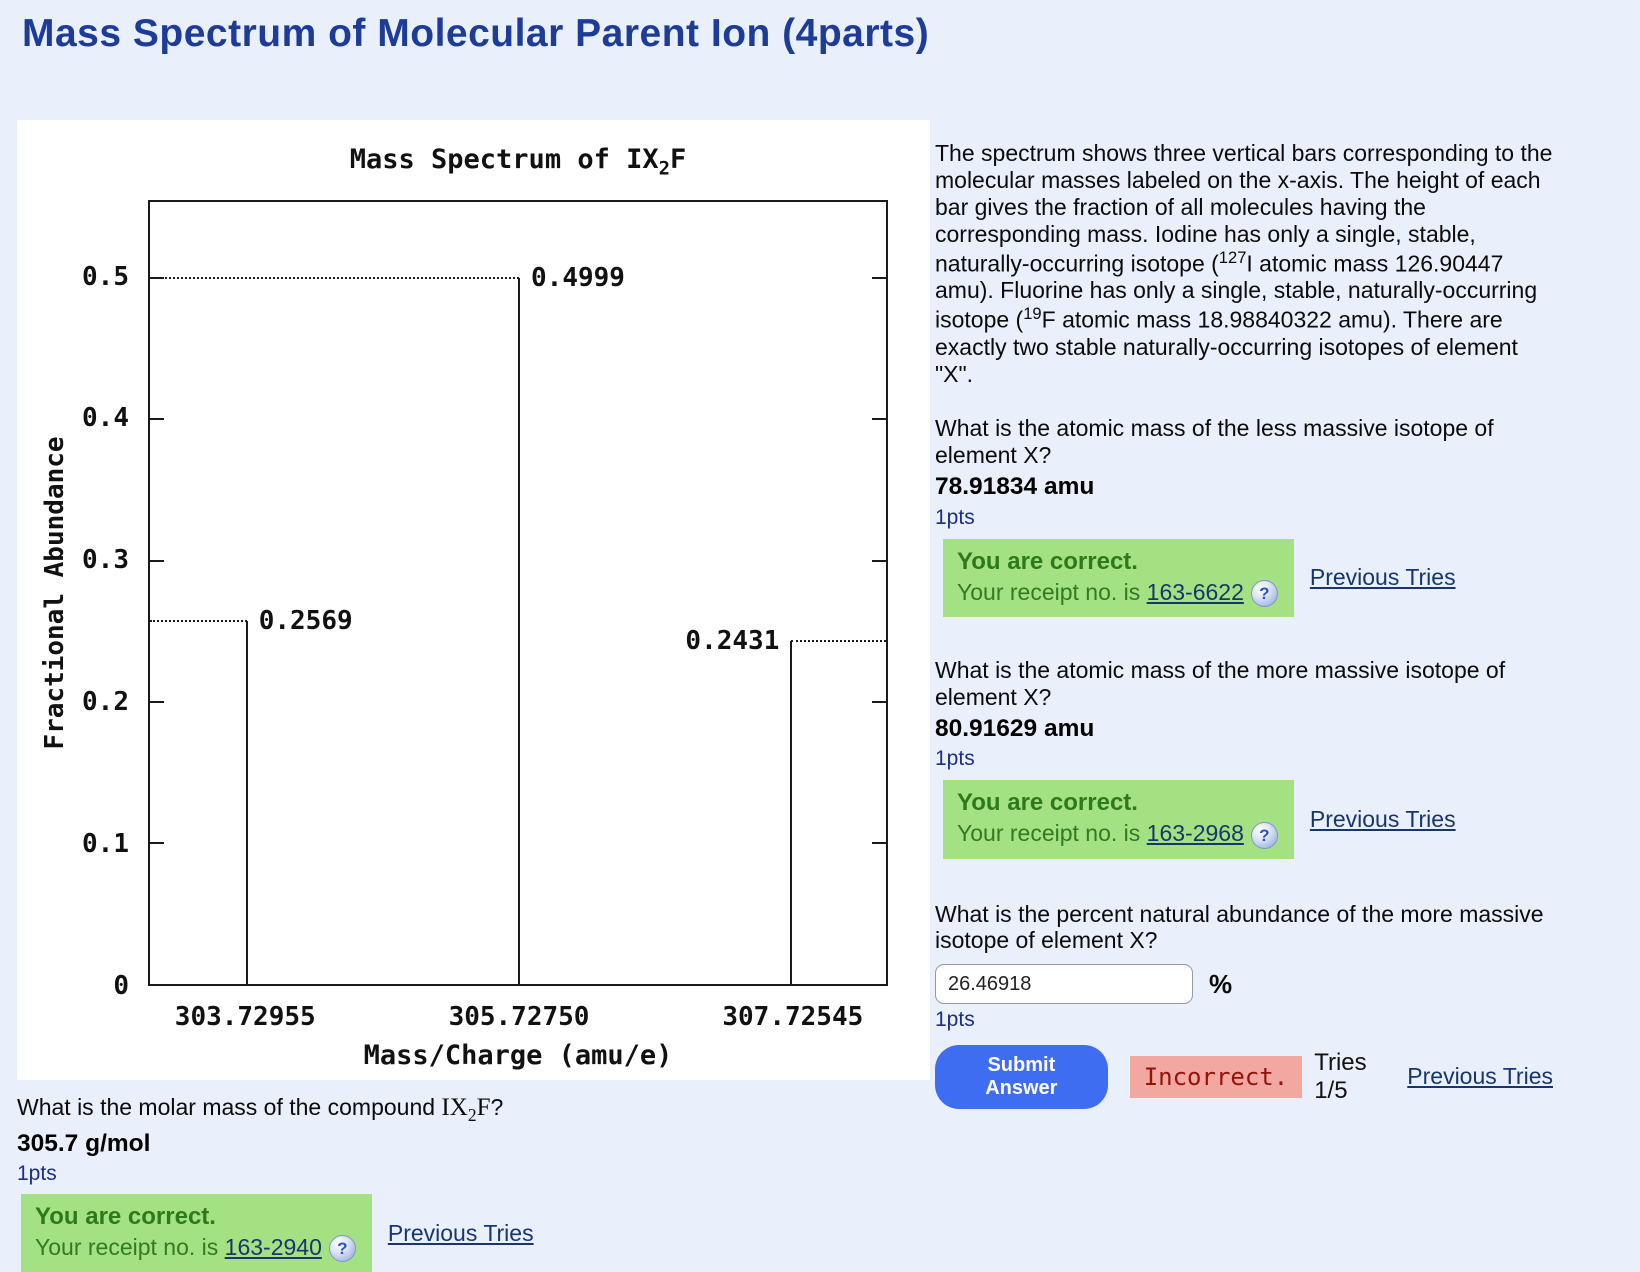  I want to click on question-2-answer: 80.91629 amu, so click(1015, 728).